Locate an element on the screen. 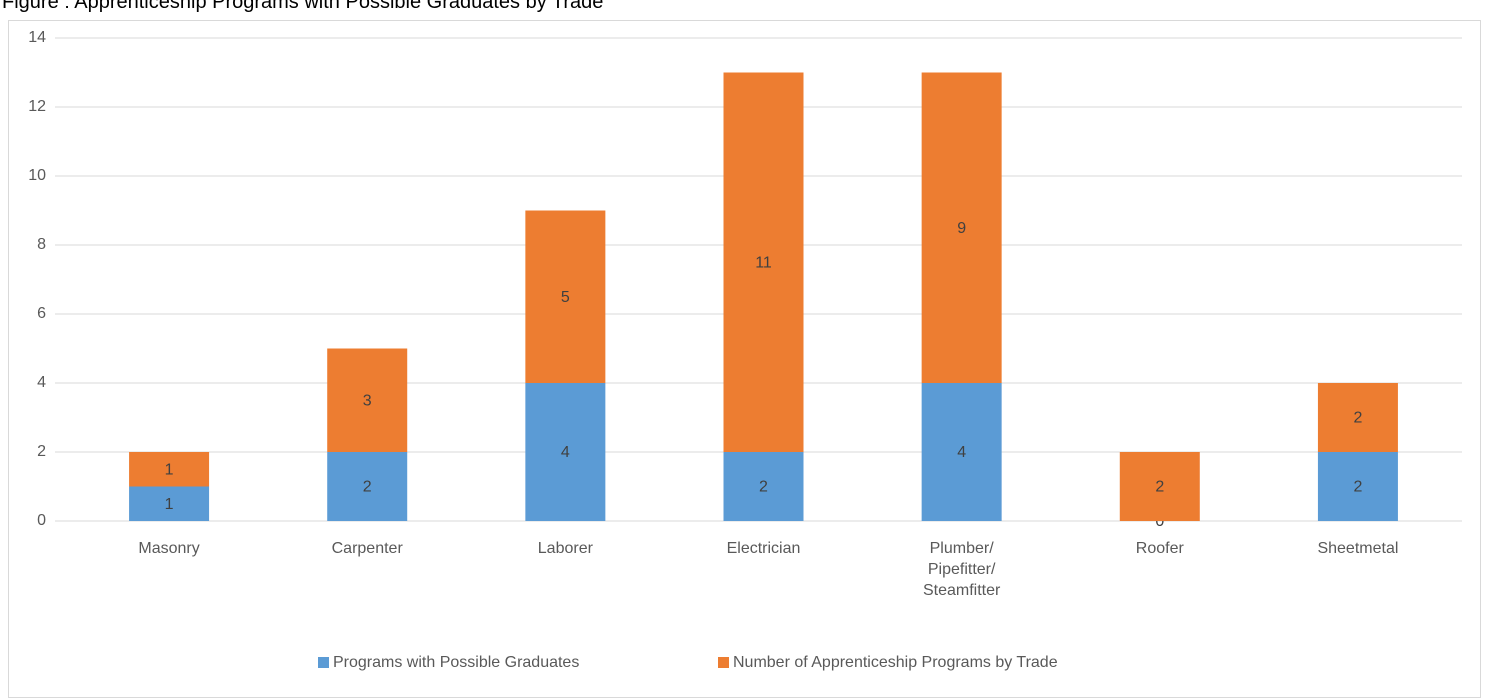 The height and width of the screenshot is (698, 1489). x-tick-label: Plumber/ Pipefitter/ Steamfitter is located at coordinates (961, 569).